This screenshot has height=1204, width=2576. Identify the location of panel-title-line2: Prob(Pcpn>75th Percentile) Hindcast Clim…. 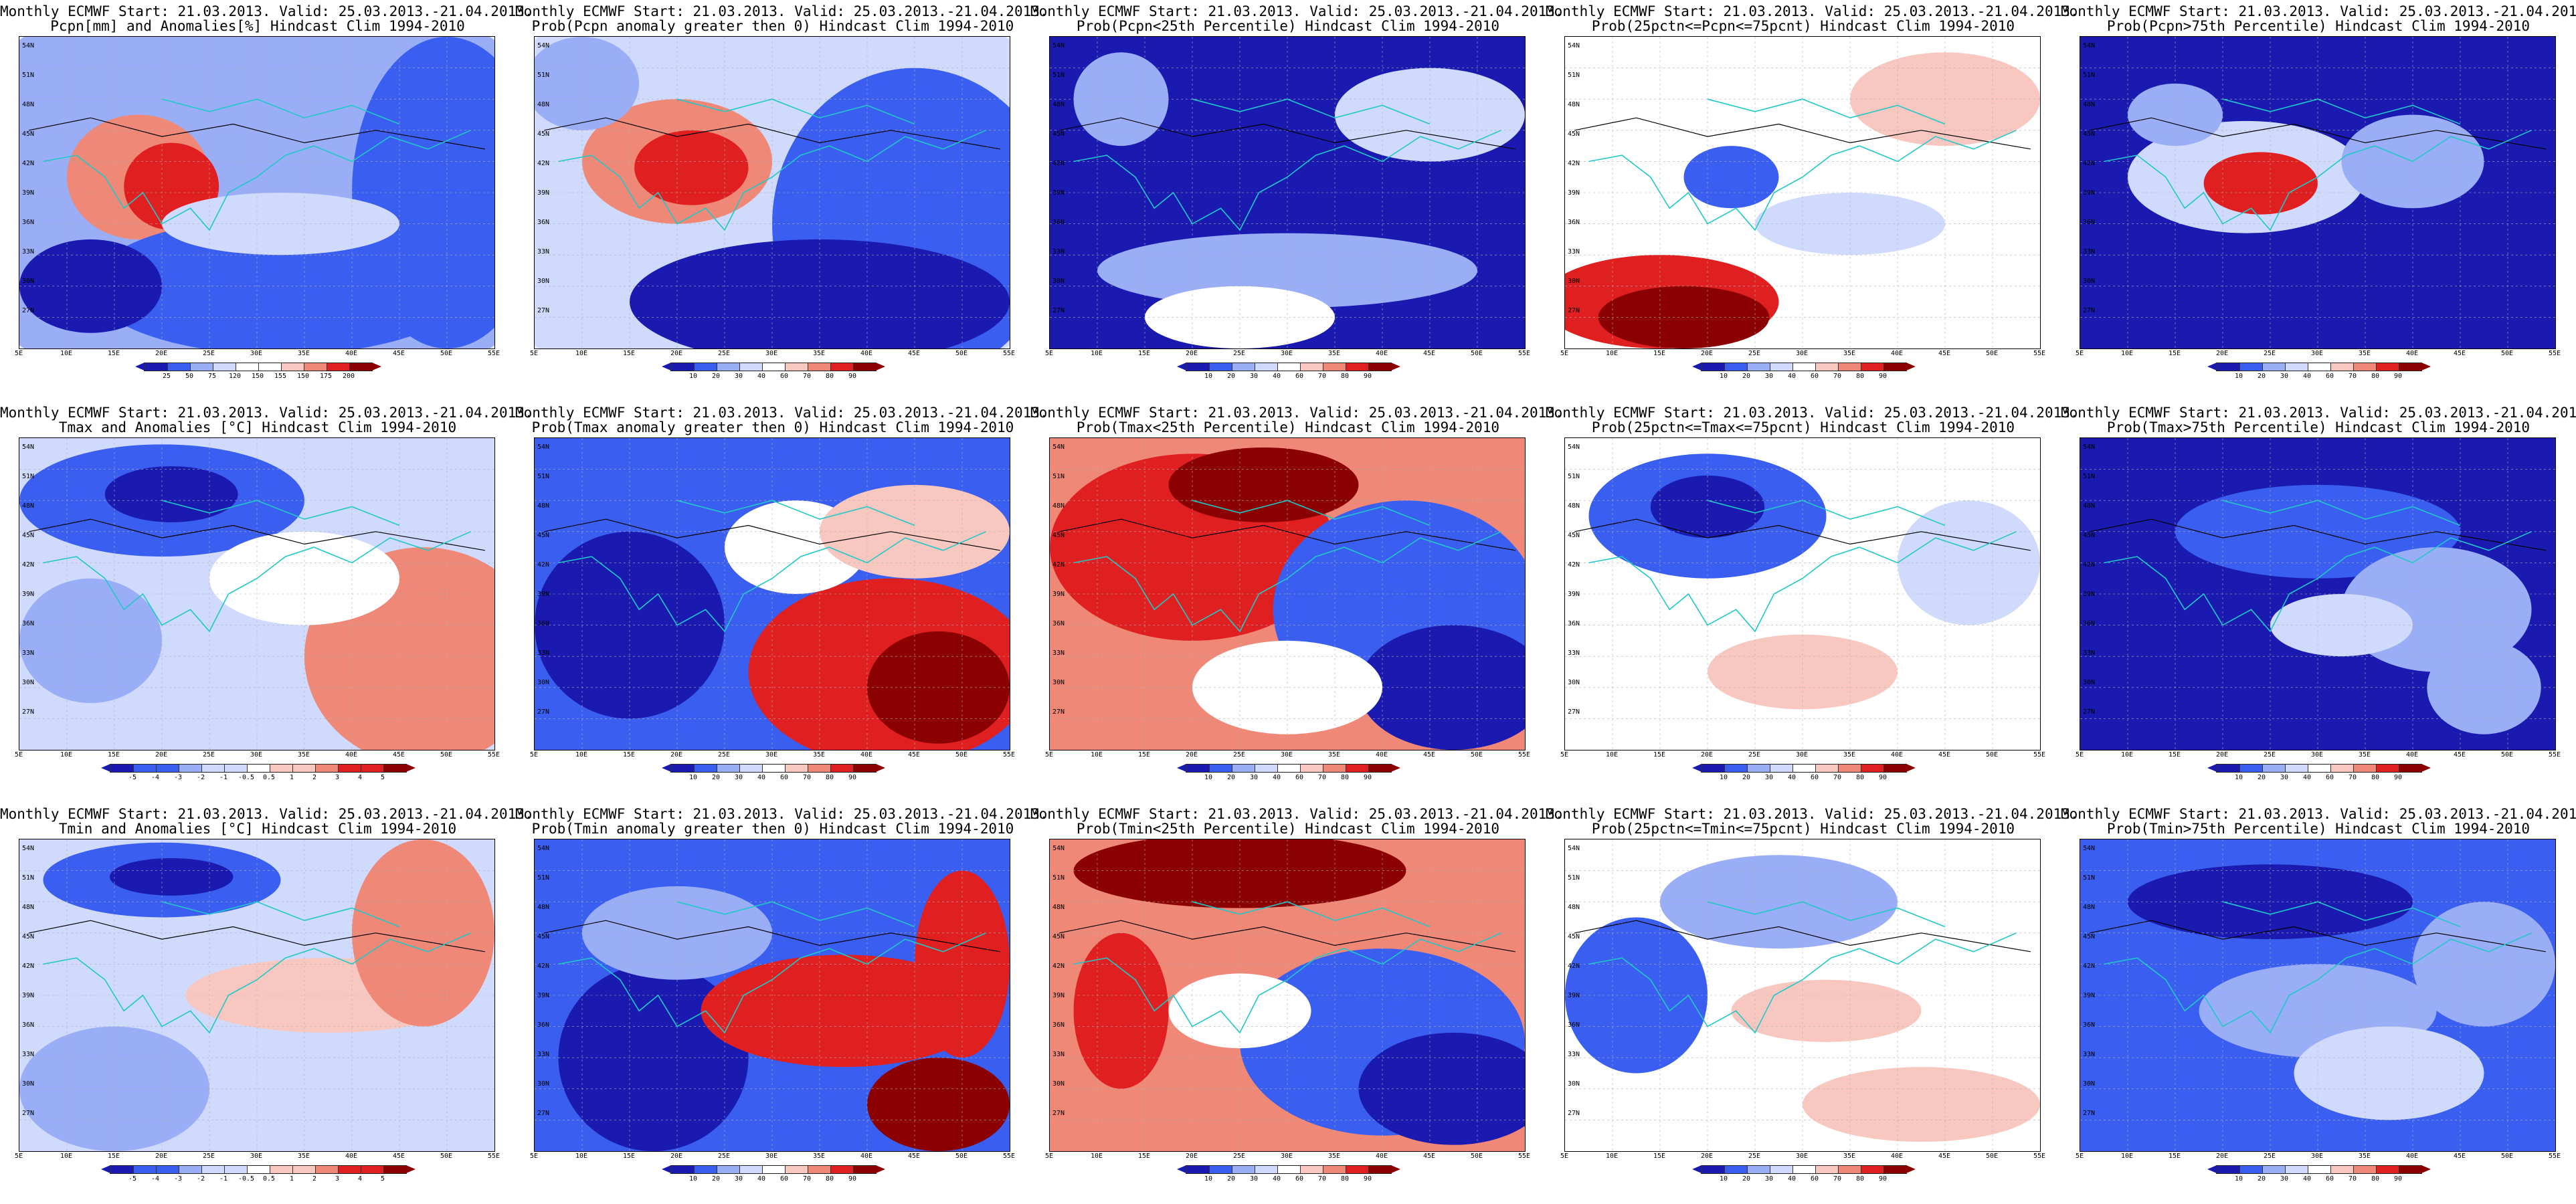
(2318, 26).